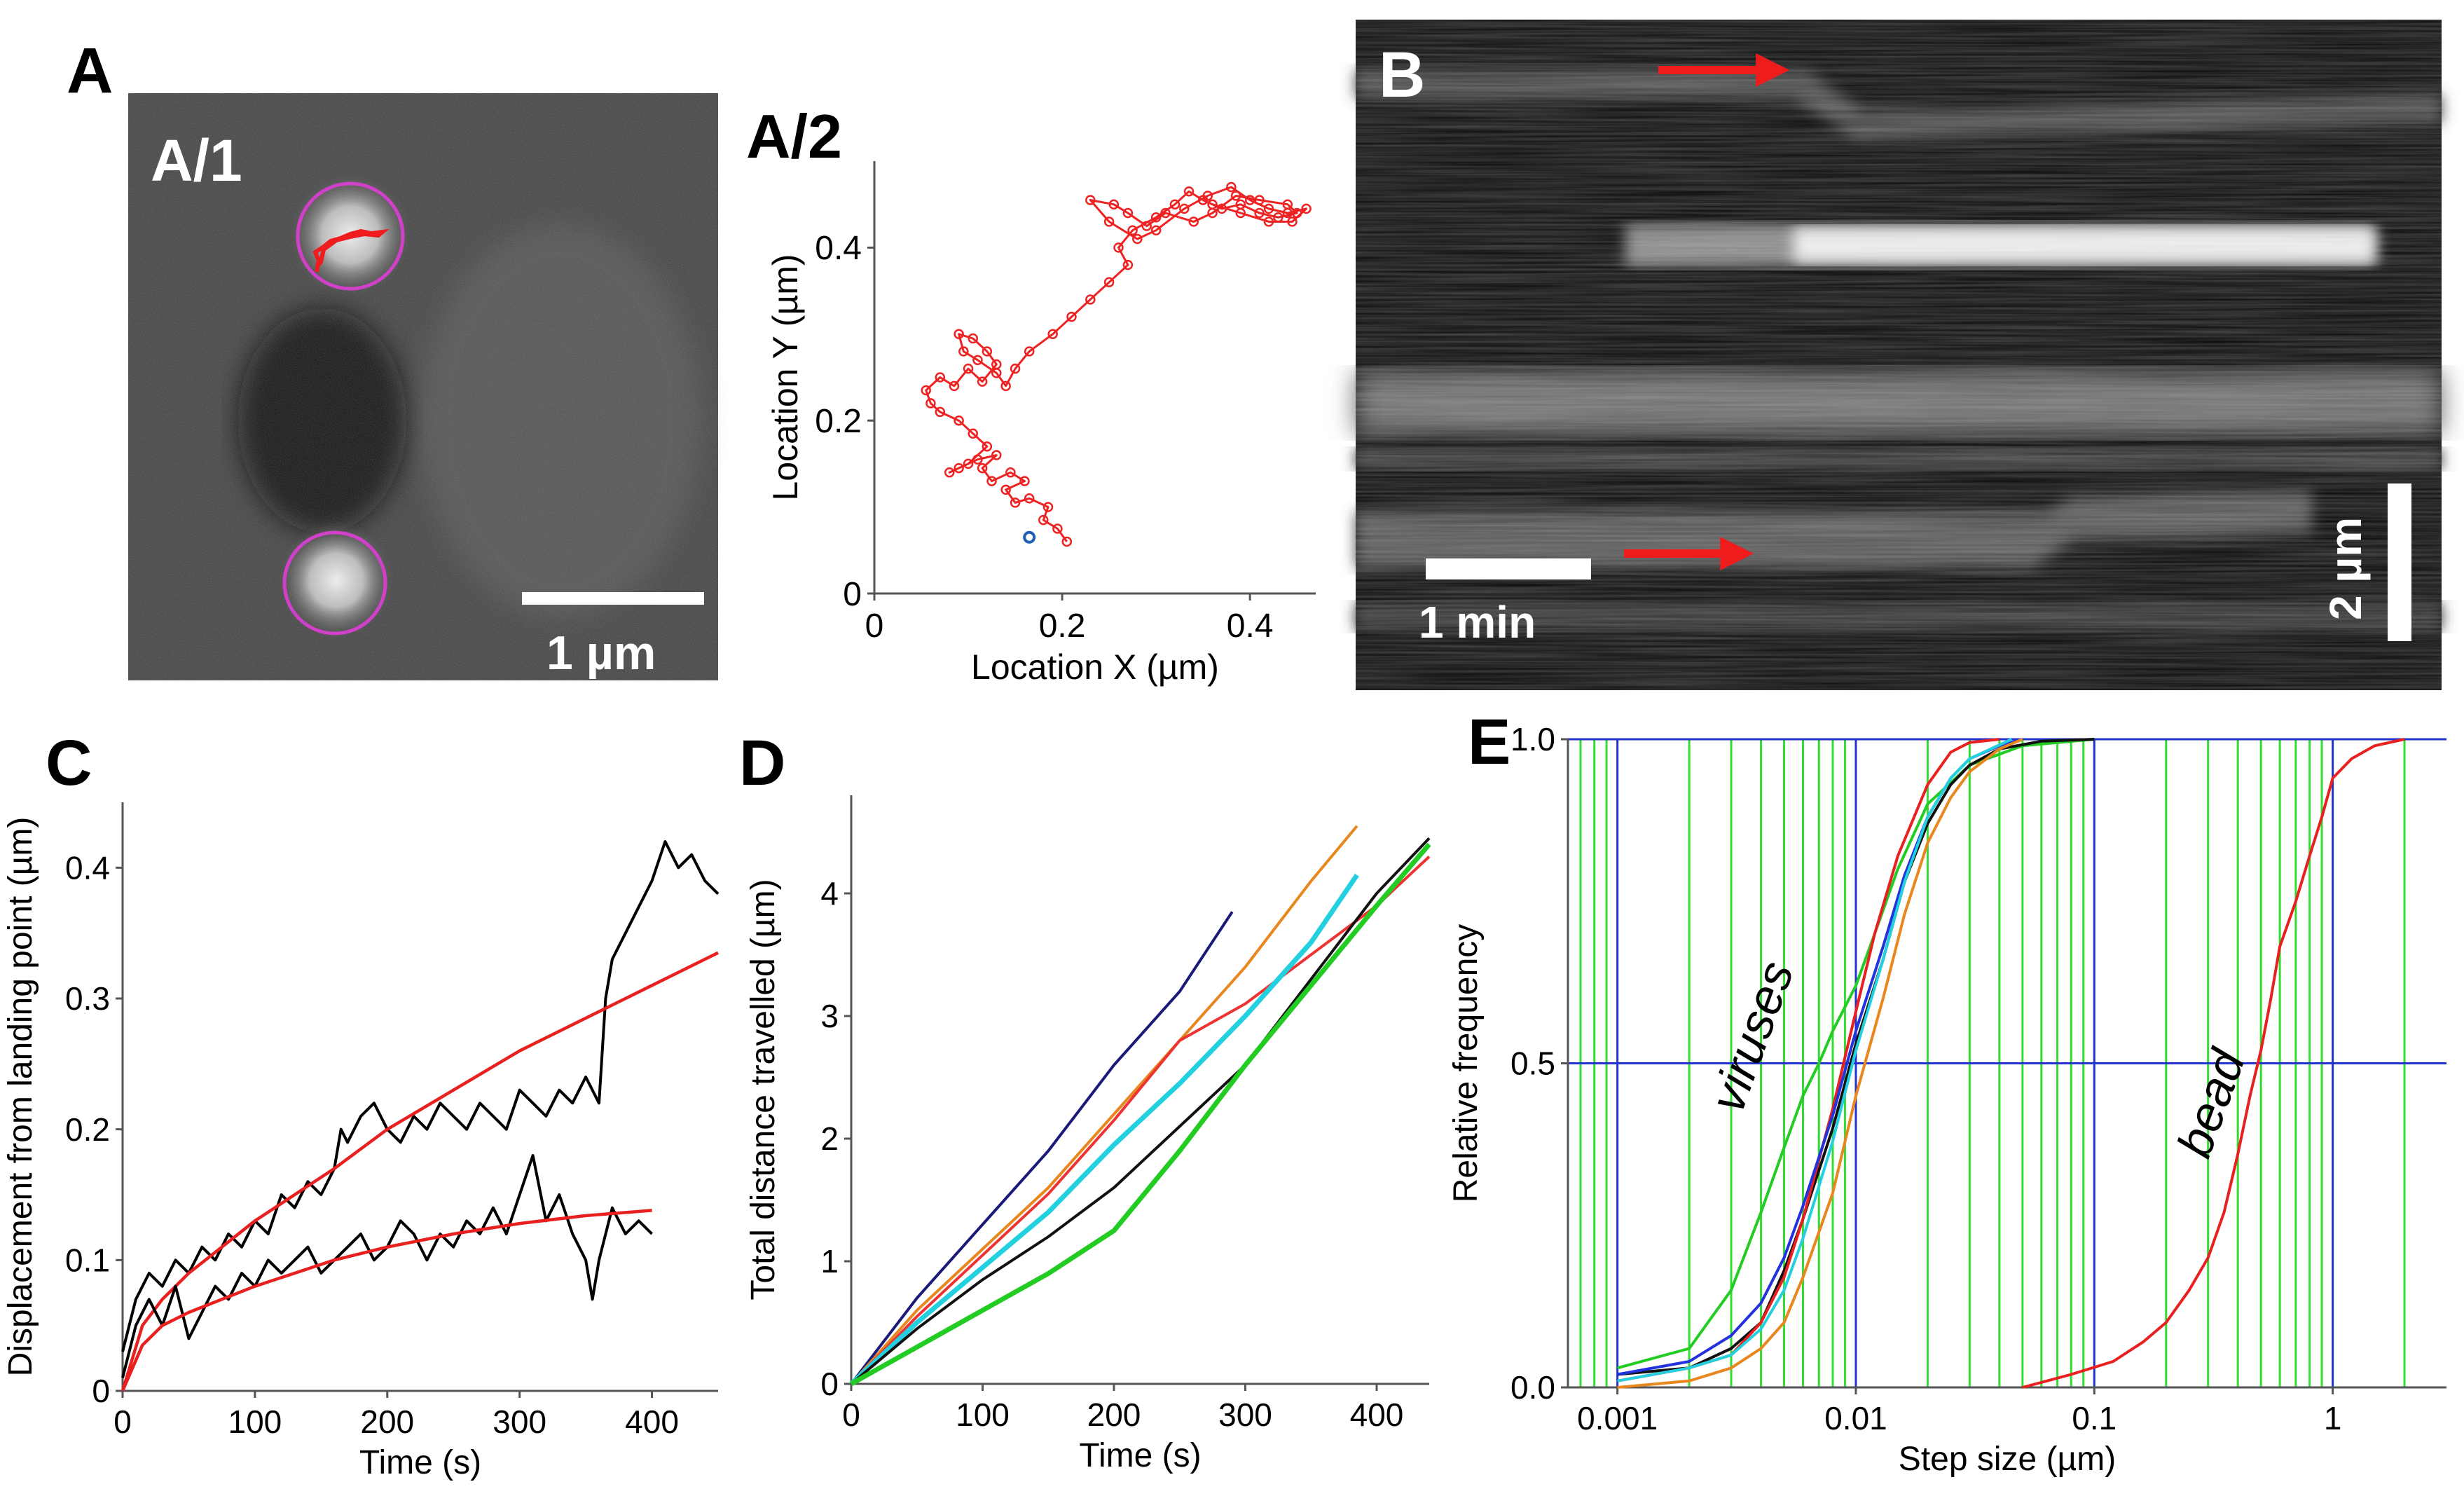 The image size is (2464, 1496). What do you see at coordinates (2345, 568) in the screenshot?
I see `length-scale-label: 2 µm` at bounding box center [2345, 568].